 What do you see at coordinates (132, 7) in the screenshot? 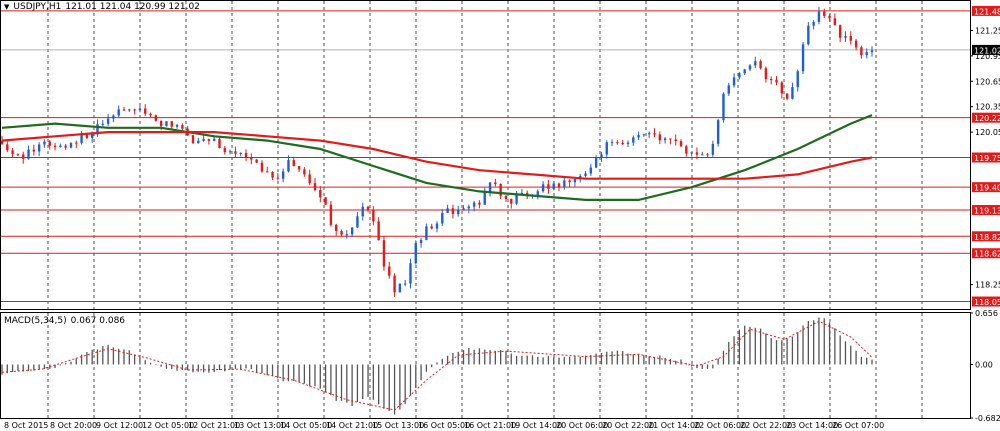
I see `ohlc-values: 121.01 121.04 120.99 121.02` at bounding box center [132, 7].